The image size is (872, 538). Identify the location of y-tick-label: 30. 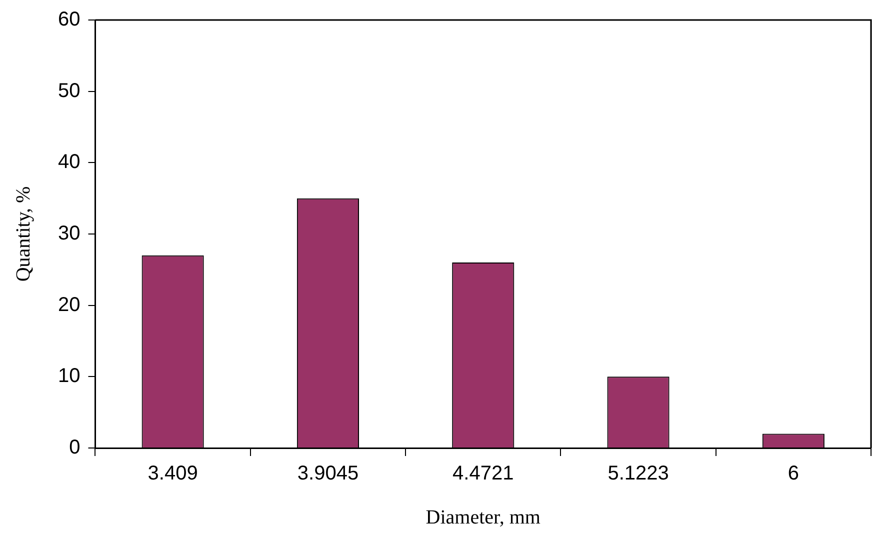
(69, 233).